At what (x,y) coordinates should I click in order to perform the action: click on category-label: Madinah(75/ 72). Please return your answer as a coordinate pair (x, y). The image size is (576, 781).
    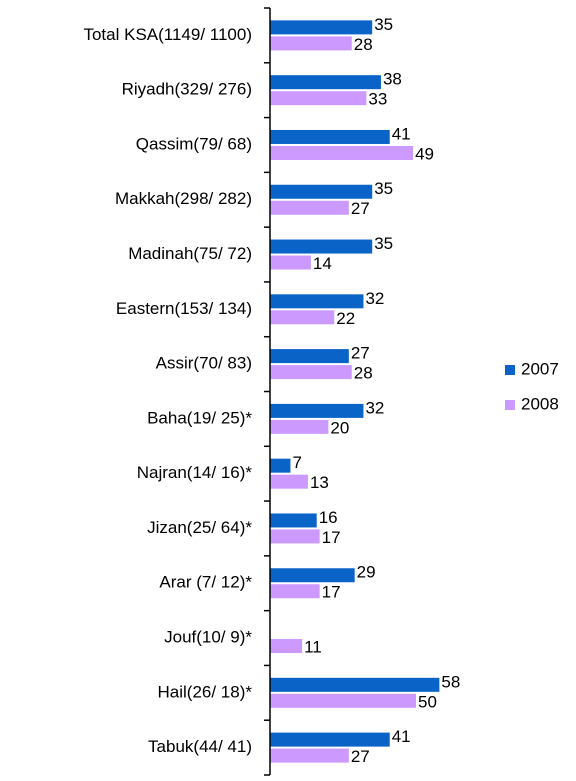
    Looking at the image, I should click on (190, 253).